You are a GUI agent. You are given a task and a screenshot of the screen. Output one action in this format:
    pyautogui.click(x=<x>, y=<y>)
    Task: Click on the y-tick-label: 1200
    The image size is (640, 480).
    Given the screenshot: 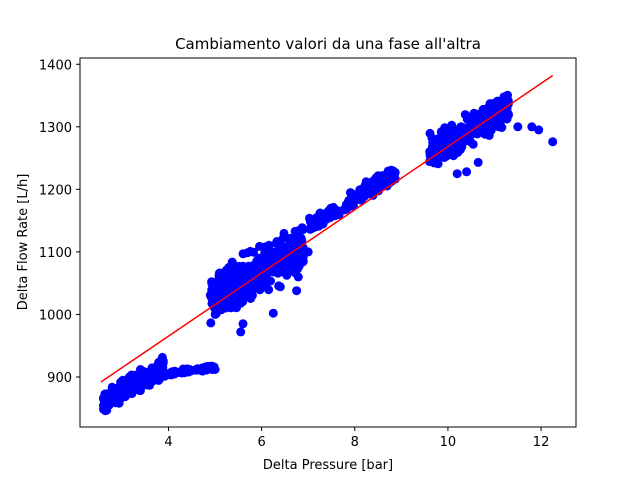 What is the action you would take?
    pyautogui.click(x=55, y=190)
    